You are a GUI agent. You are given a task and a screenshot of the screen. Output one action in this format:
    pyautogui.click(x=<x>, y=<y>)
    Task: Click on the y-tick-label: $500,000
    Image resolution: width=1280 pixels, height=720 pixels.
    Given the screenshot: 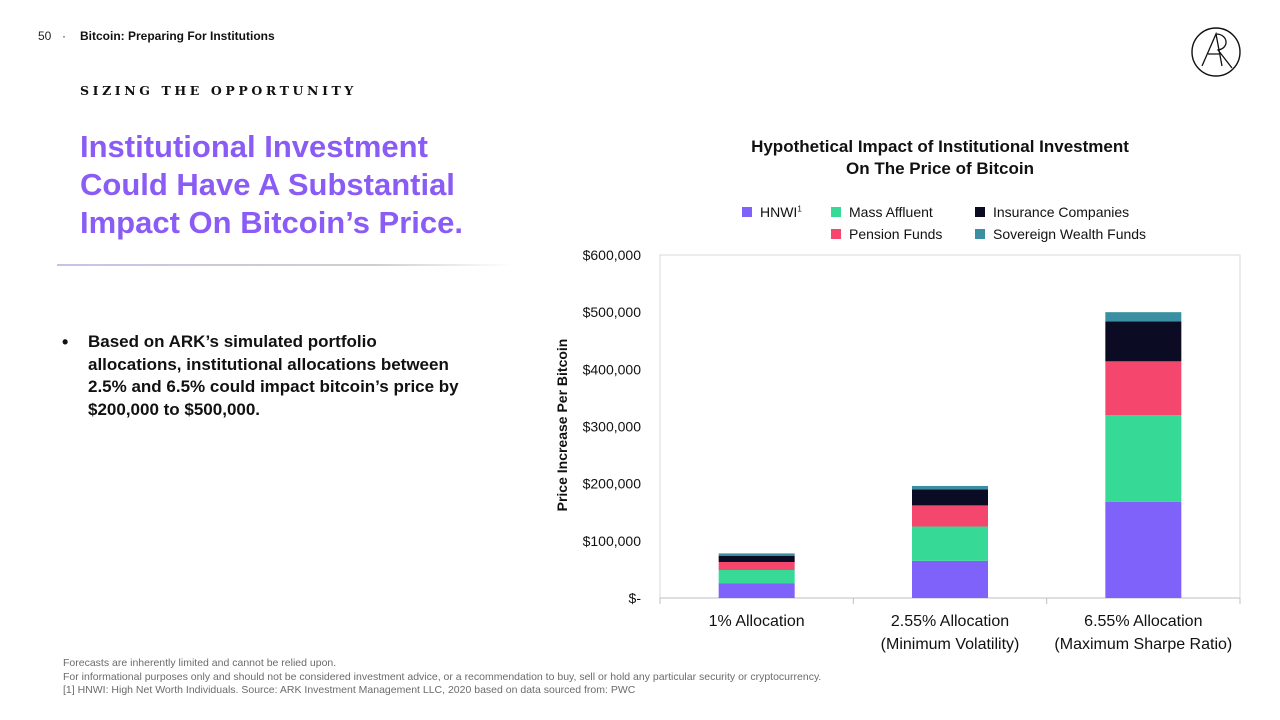 What is the action you would take?
    pyautogui.click(x=612, y=312)
    